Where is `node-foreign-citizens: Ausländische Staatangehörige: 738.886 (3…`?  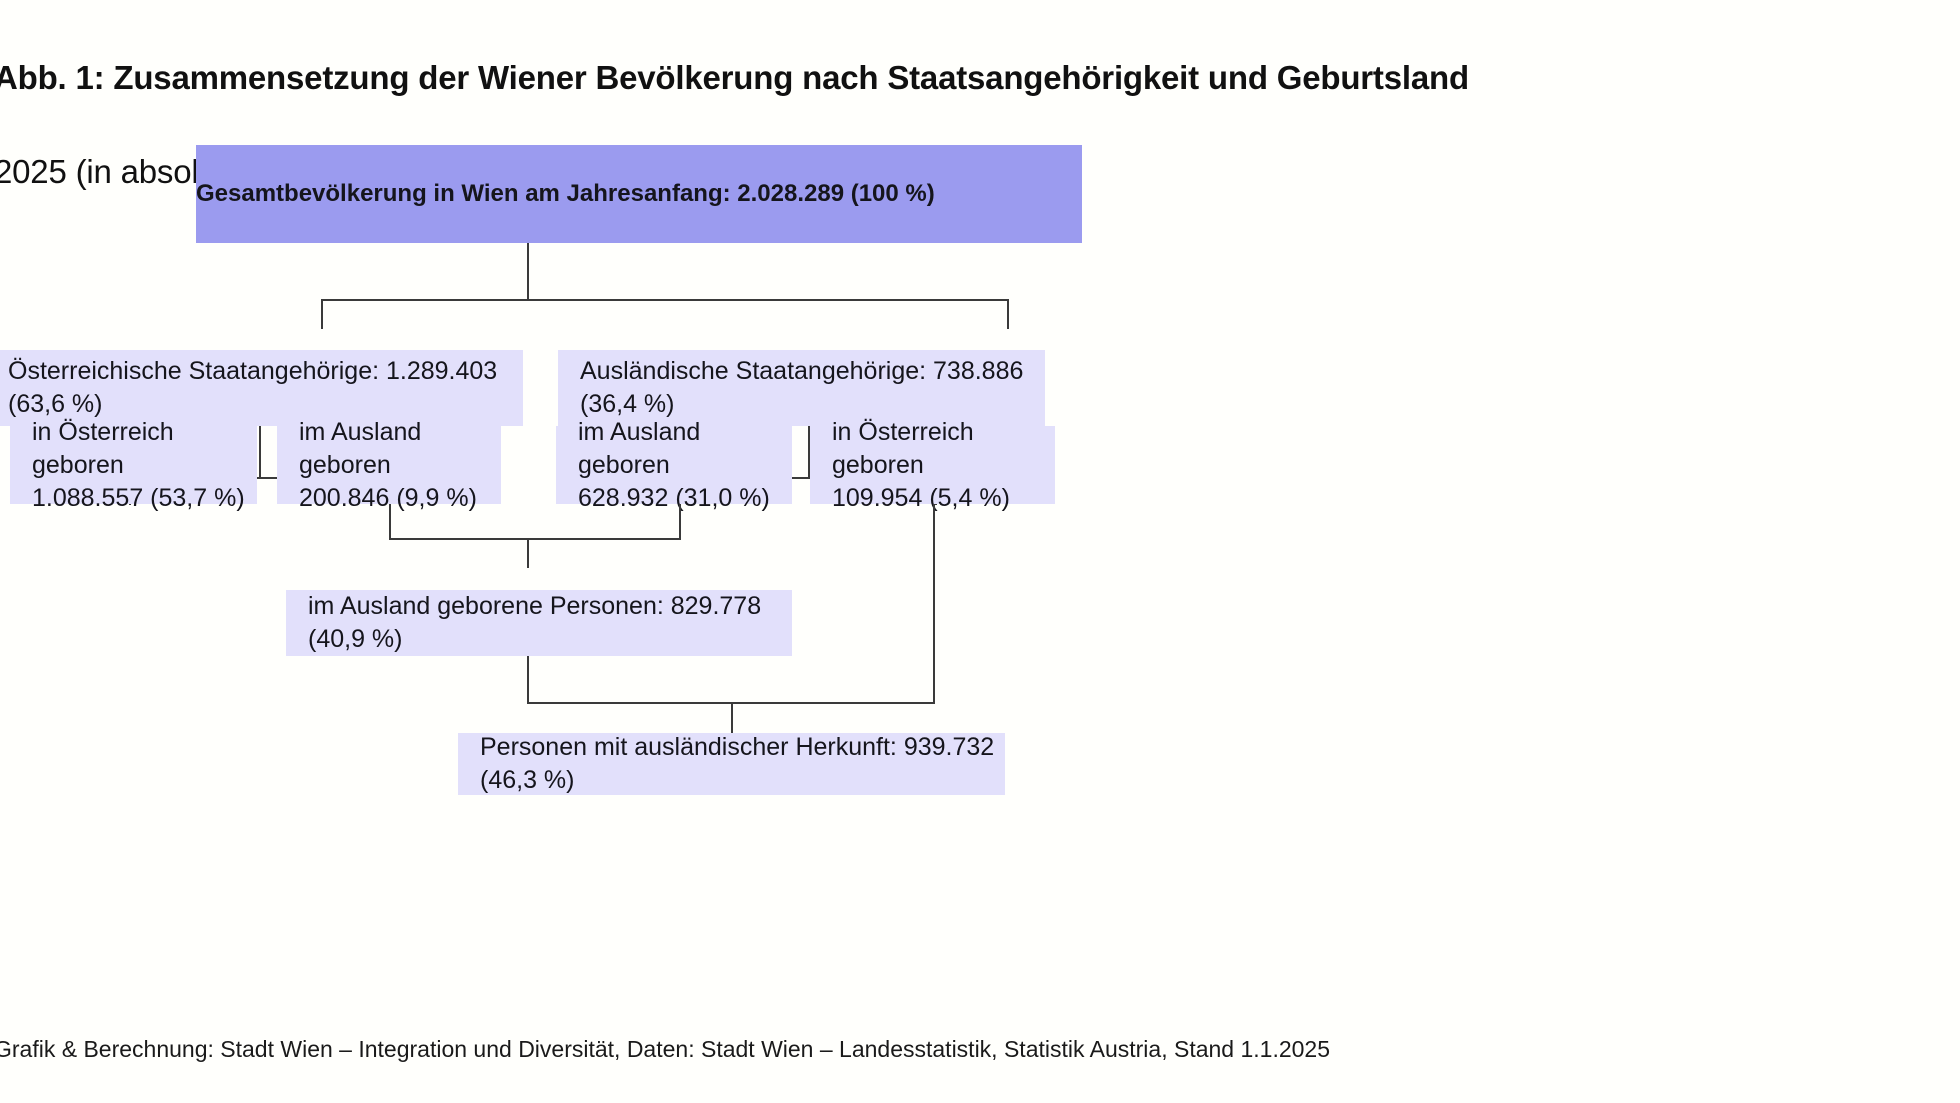 node-foreign-citizens: Ausländische Staatangehörige: 738.886 (3… is located at coordinates (801, 388).